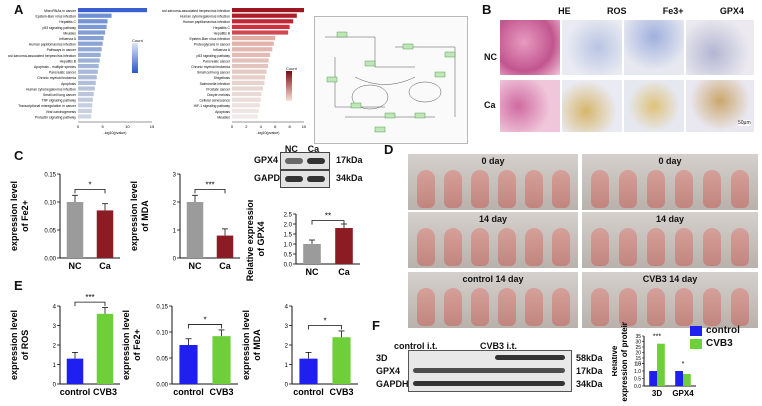 The image size is (762, 406). I want to click on bar-ca, so click(225, 246).